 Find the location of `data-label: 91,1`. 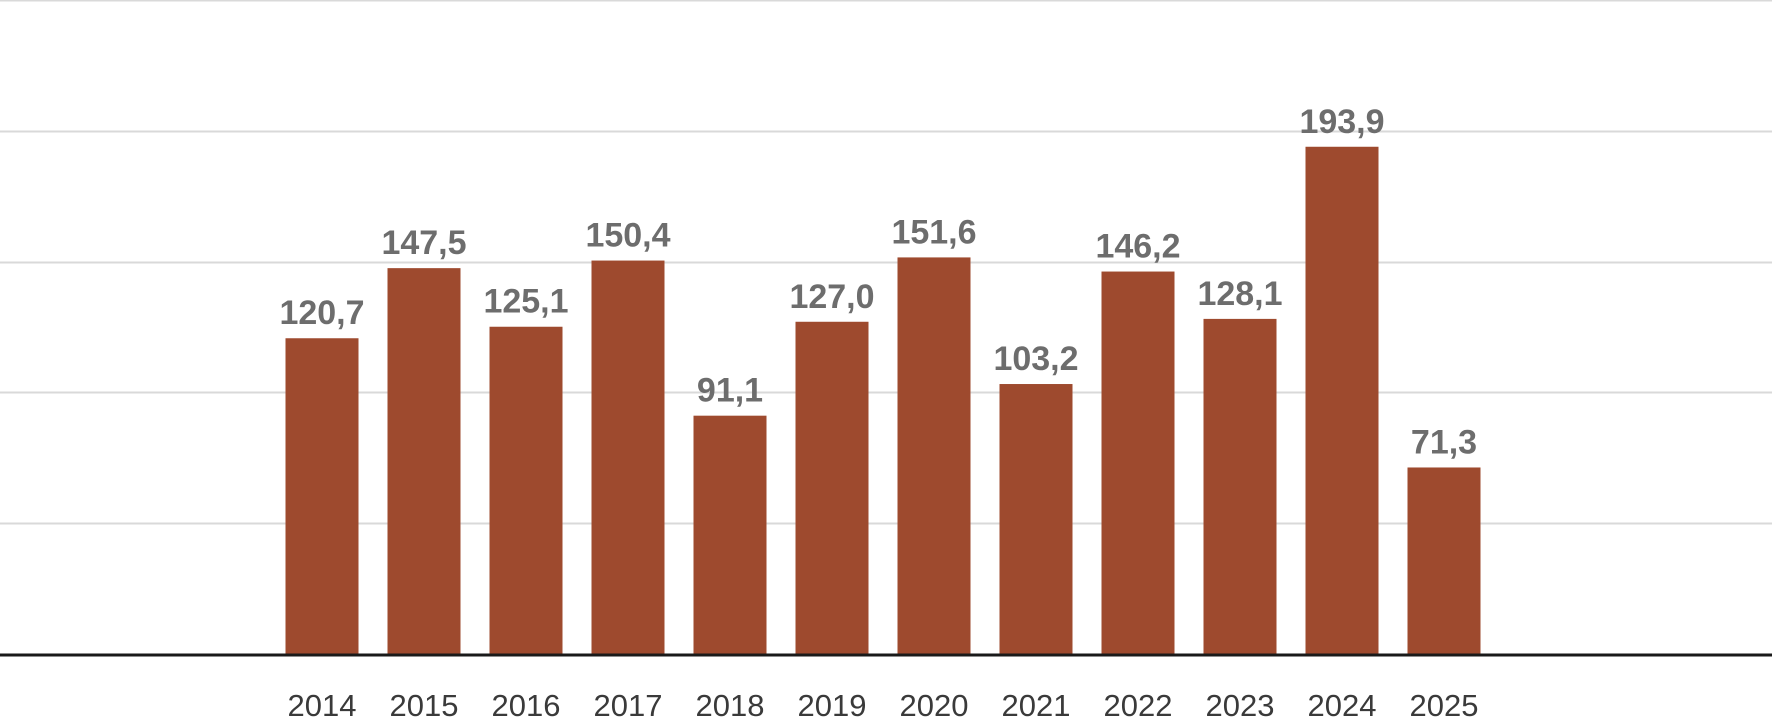

data-label: 91,1 is located at coordinates (730, 391).